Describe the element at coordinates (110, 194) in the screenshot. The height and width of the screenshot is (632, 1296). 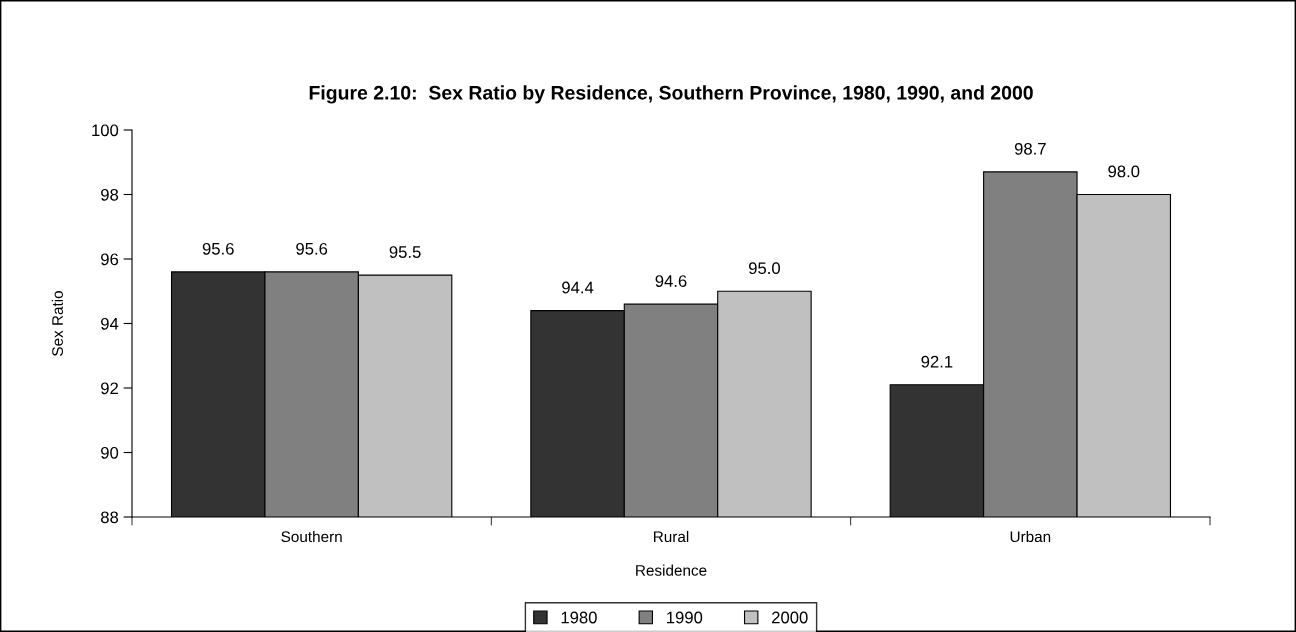
I see `y-tick-label: 98` at that location.